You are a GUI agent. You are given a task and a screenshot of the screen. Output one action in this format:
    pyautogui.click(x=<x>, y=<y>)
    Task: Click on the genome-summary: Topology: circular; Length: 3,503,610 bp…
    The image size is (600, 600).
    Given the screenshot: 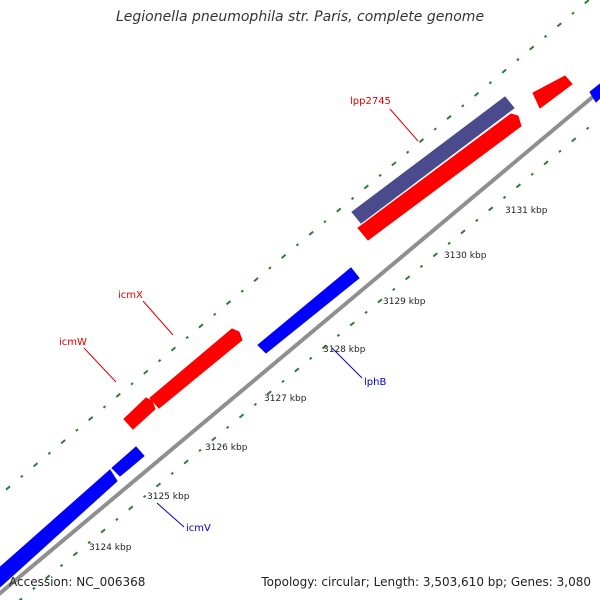 What is the action you would take?
    pyautogui.click(x=426, y=582)
    